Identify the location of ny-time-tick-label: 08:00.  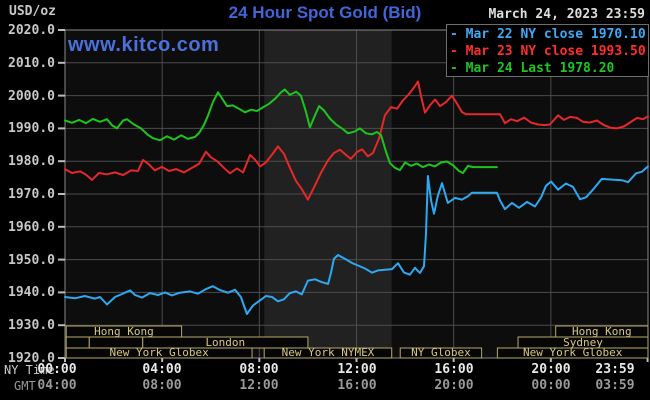
(259, 369).